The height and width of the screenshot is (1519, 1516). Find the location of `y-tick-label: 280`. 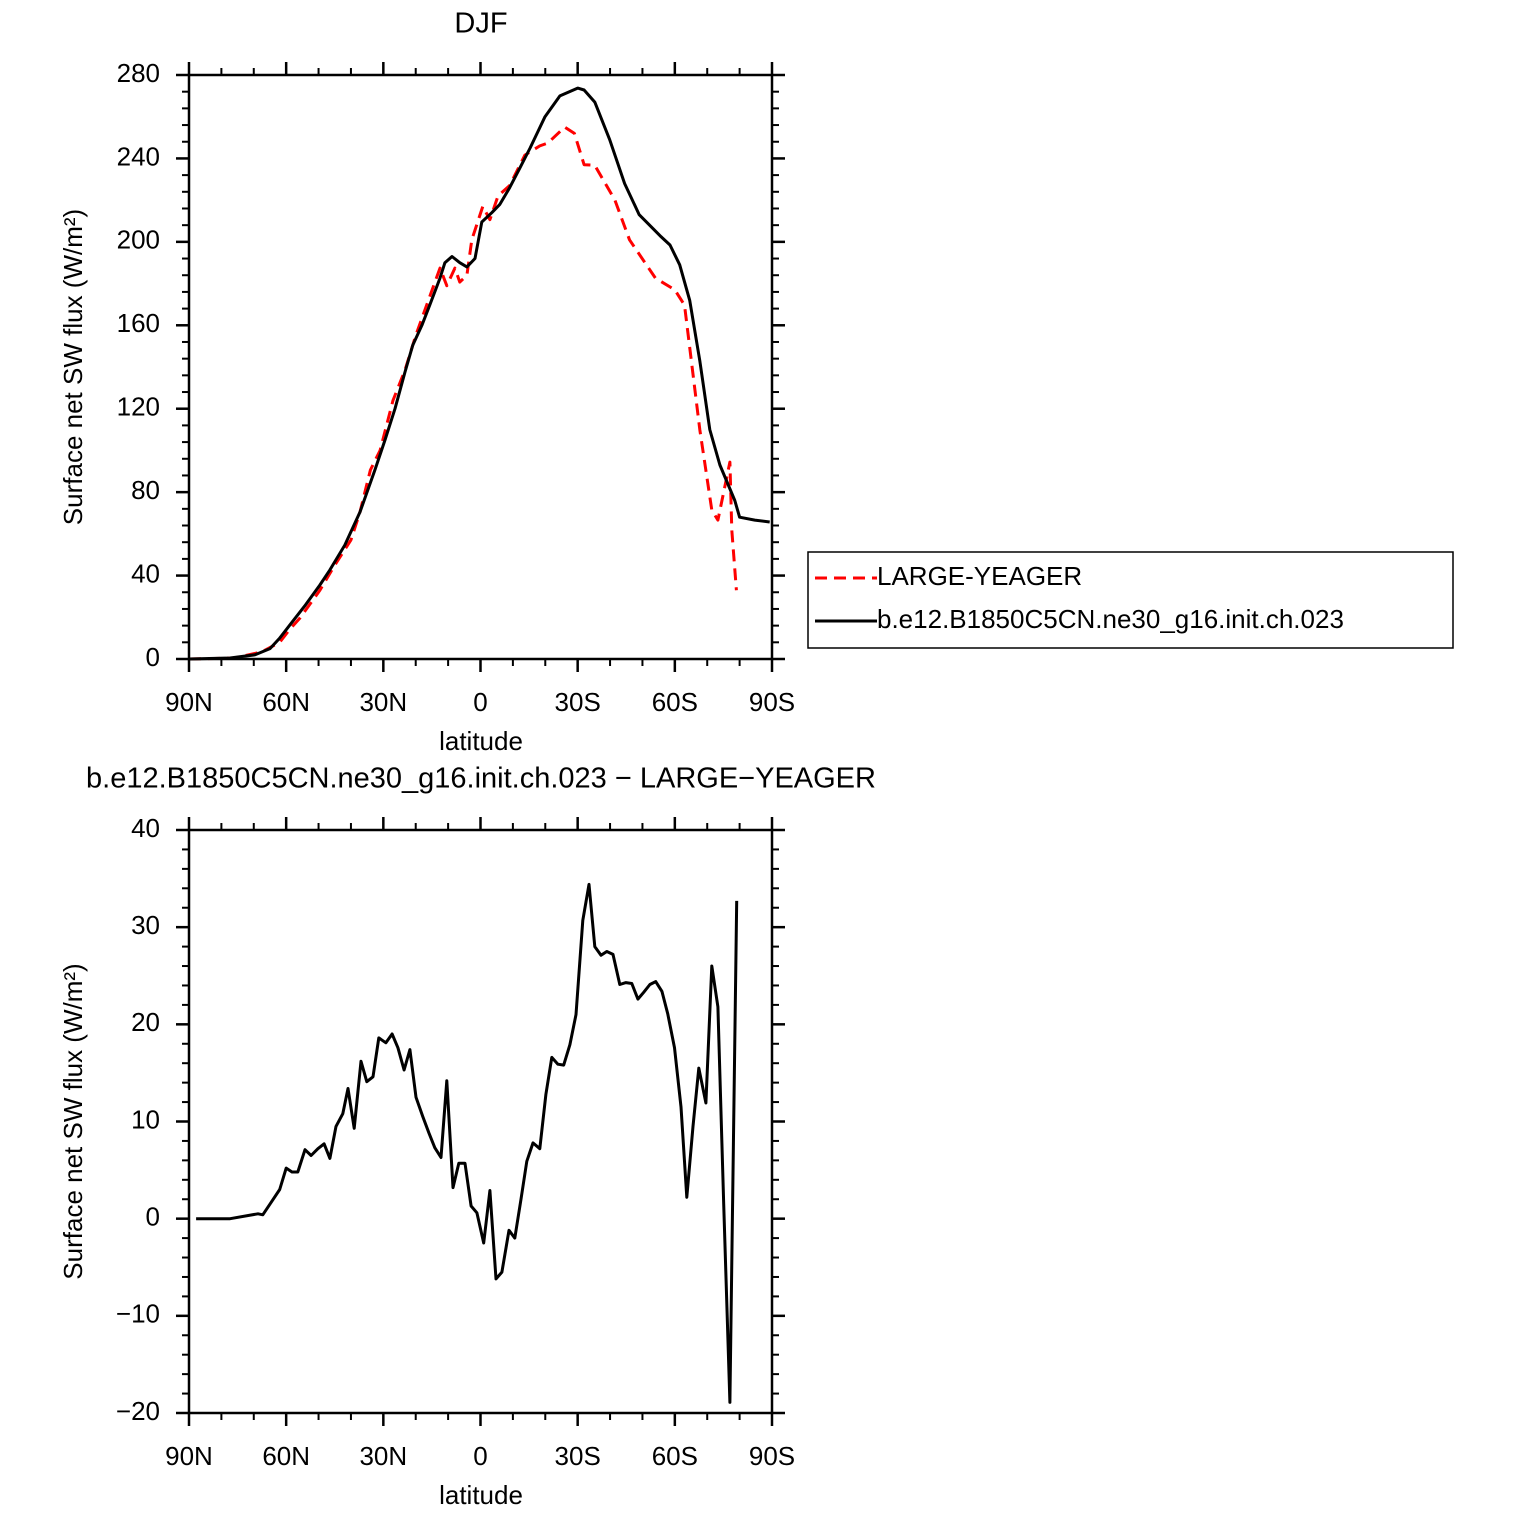

y-tick-label: 280 is located at coordinates (138, 73).